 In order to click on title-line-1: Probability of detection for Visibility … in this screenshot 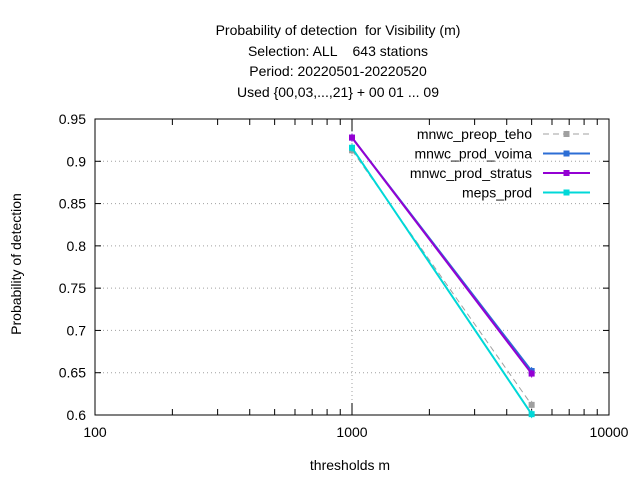, I will do `click(338, 30)`.